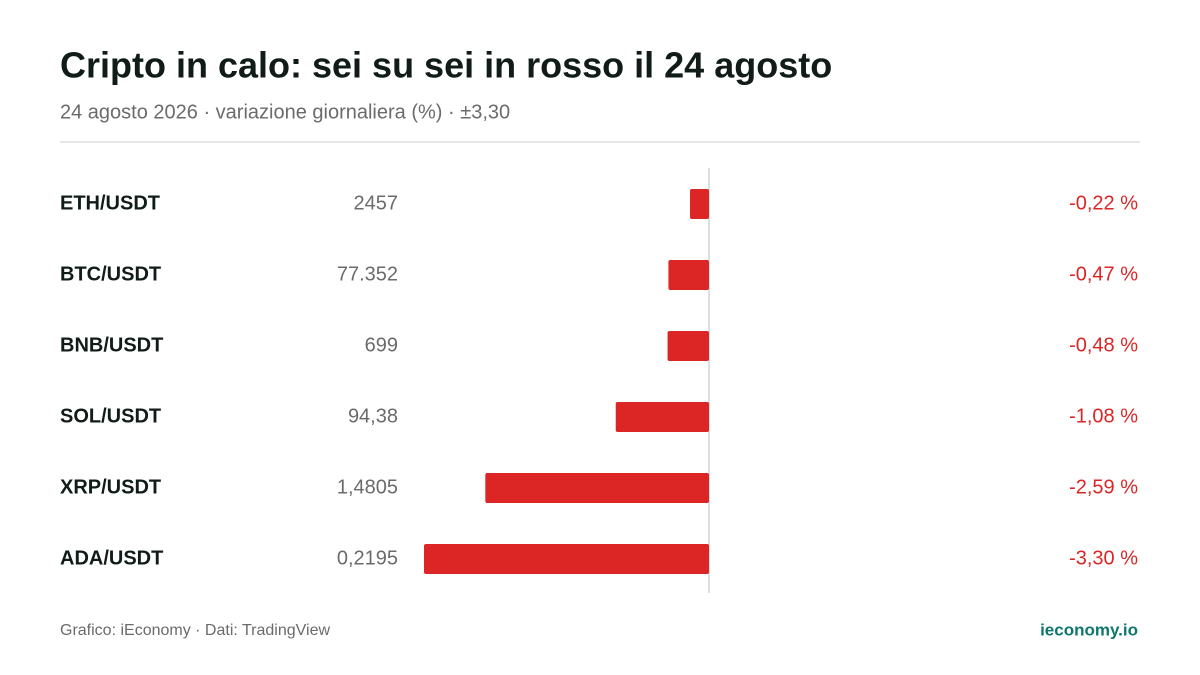 The image size is (1200, 675). I want to click on category-label: ETH/USDT, so click(110, 203).